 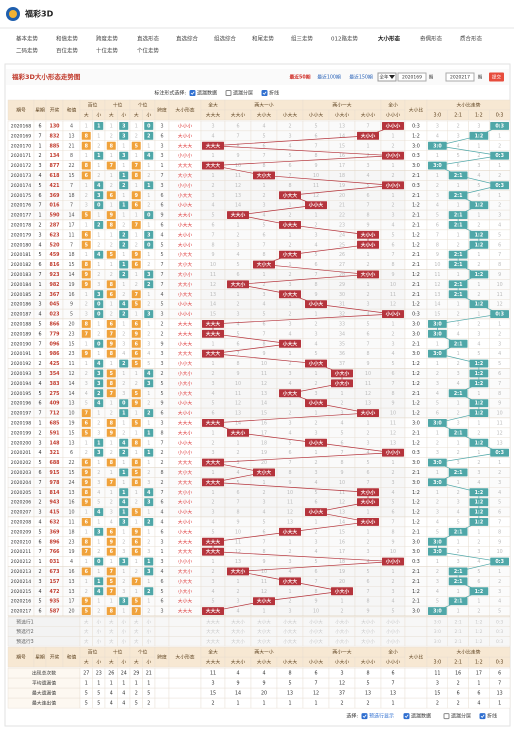 I want to click on nav-item: 012路走势, so click(x=344, y=39).